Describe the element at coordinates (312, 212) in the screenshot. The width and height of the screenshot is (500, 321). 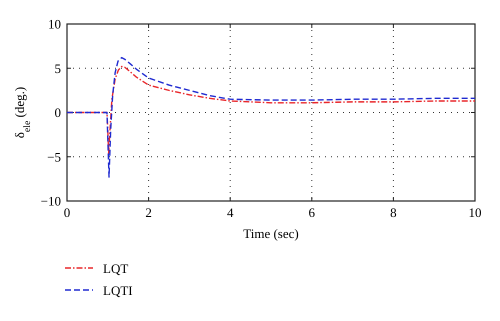
I see `x-tick-label: 6` at that location.